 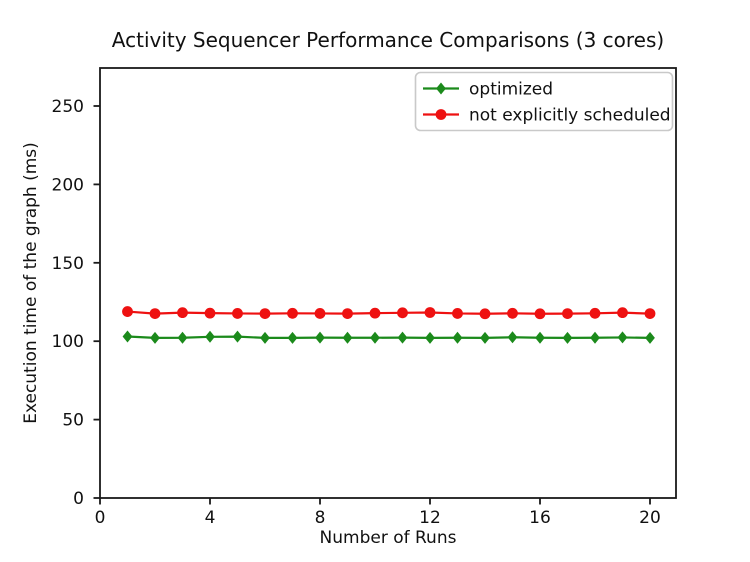 I want to click on x-tick-label: 0, so click(x=100, y=518).